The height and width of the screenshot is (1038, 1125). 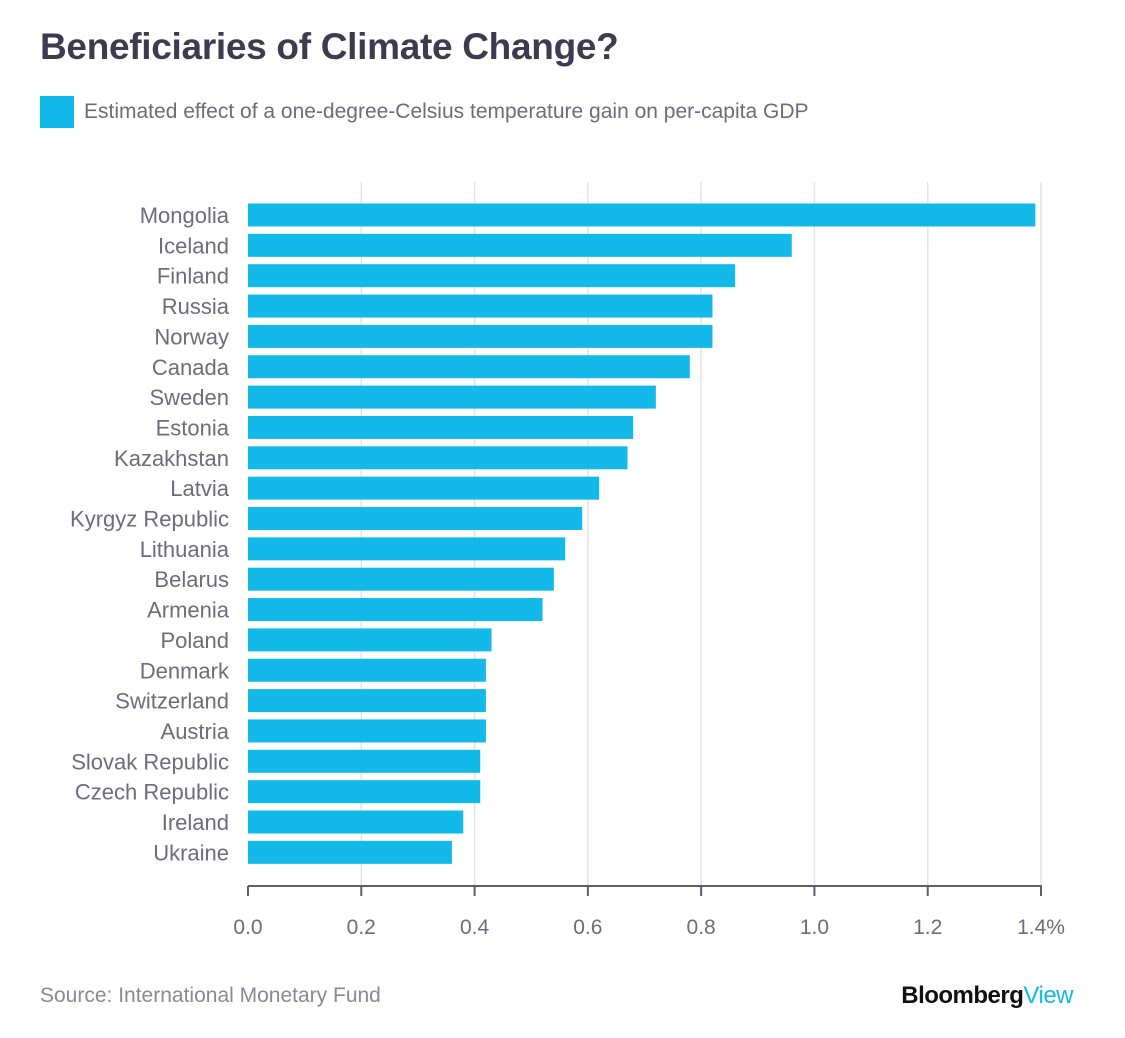 What do you see at coordinates (185, 670) in the screenshot?
I see `category-label: Denmark` at bounding box center [185, 670].